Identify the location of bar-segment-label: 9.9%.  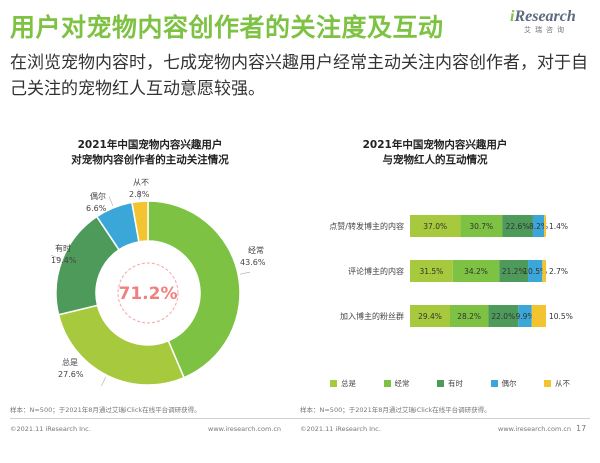
(524, 316).